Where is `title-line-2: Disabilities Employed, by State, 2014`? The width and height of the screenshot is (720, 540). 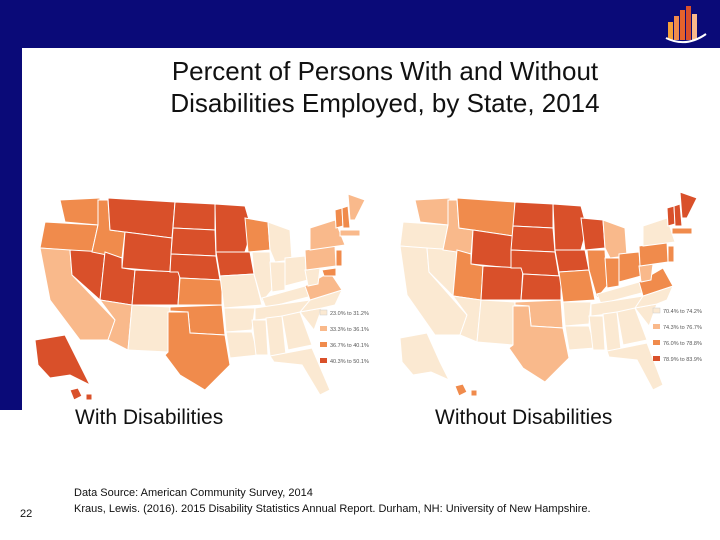
title-line-2: Disabilities Employed, by State, 2014 is located at coordinates (385, 103).